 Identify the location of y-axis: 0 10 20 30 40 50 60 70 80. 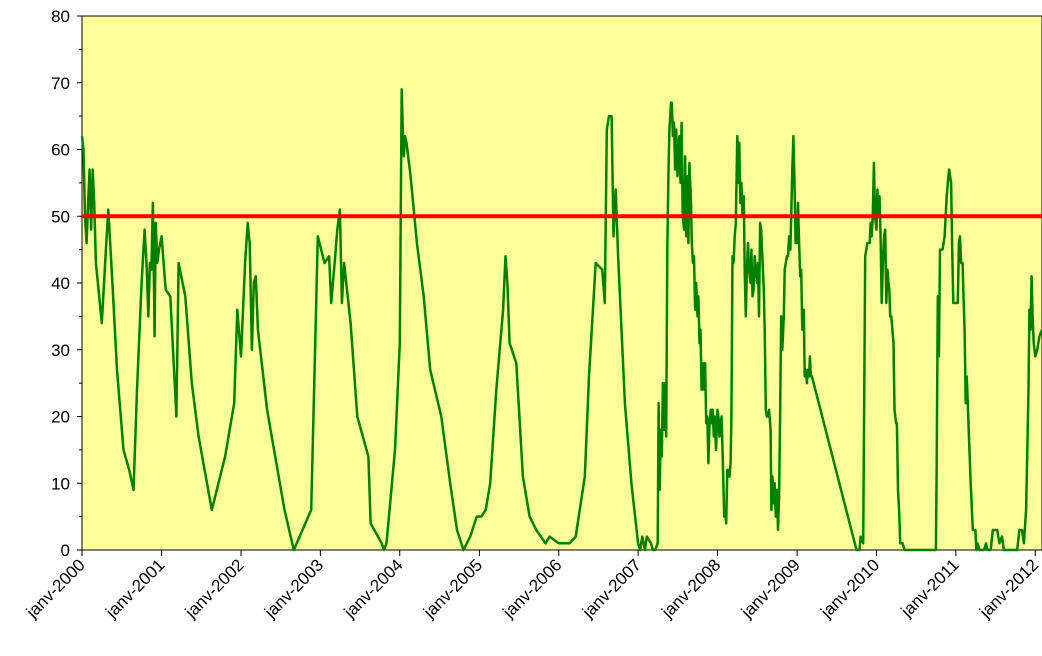
(67, 283).